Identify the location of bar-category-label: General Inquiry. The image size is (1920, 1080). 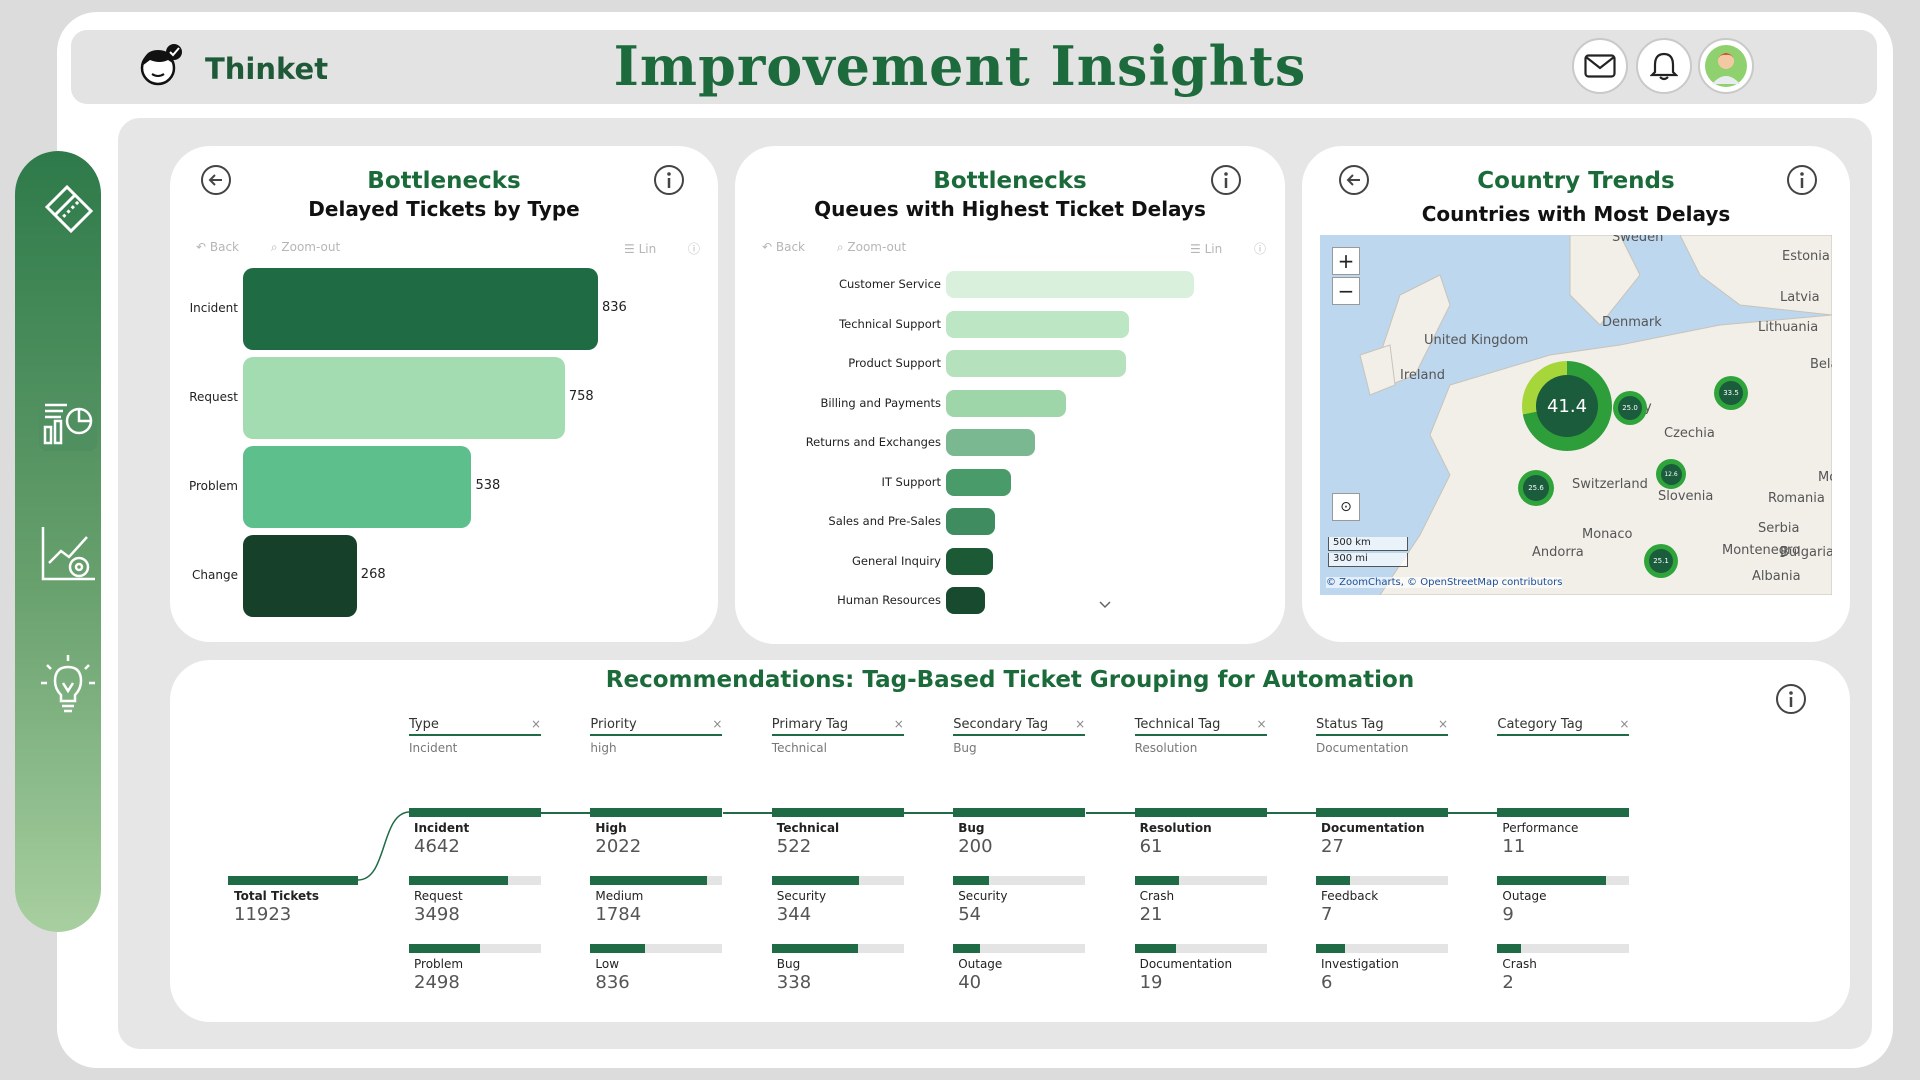
(896, 560).